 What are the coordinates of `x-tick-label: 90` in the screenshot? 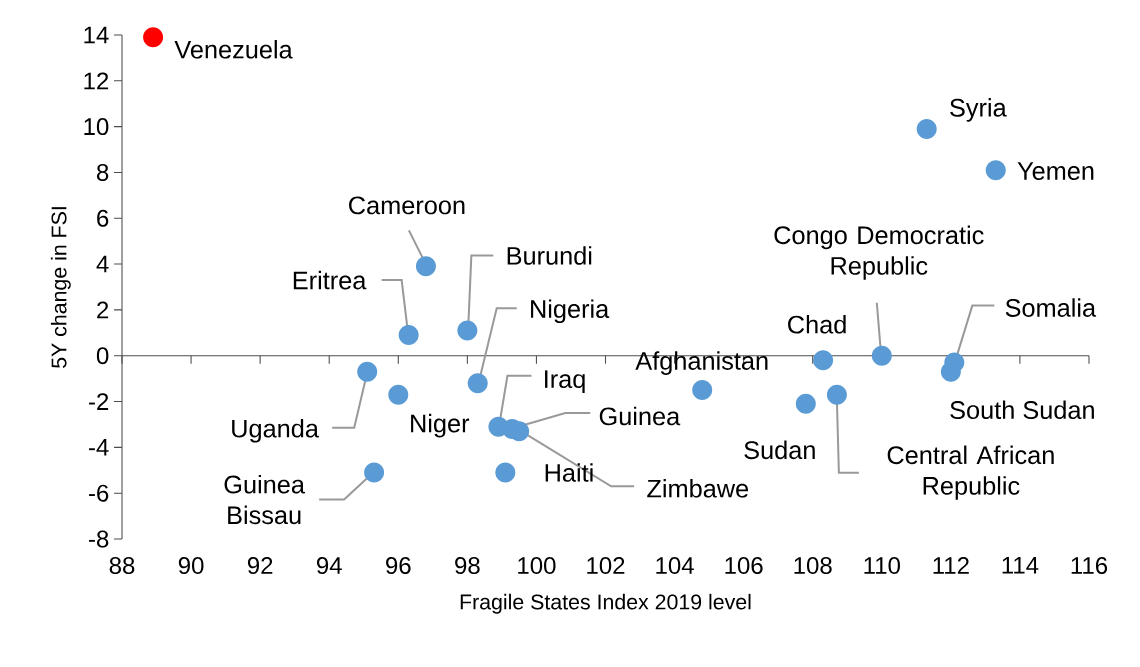 It's located at (191, 566).